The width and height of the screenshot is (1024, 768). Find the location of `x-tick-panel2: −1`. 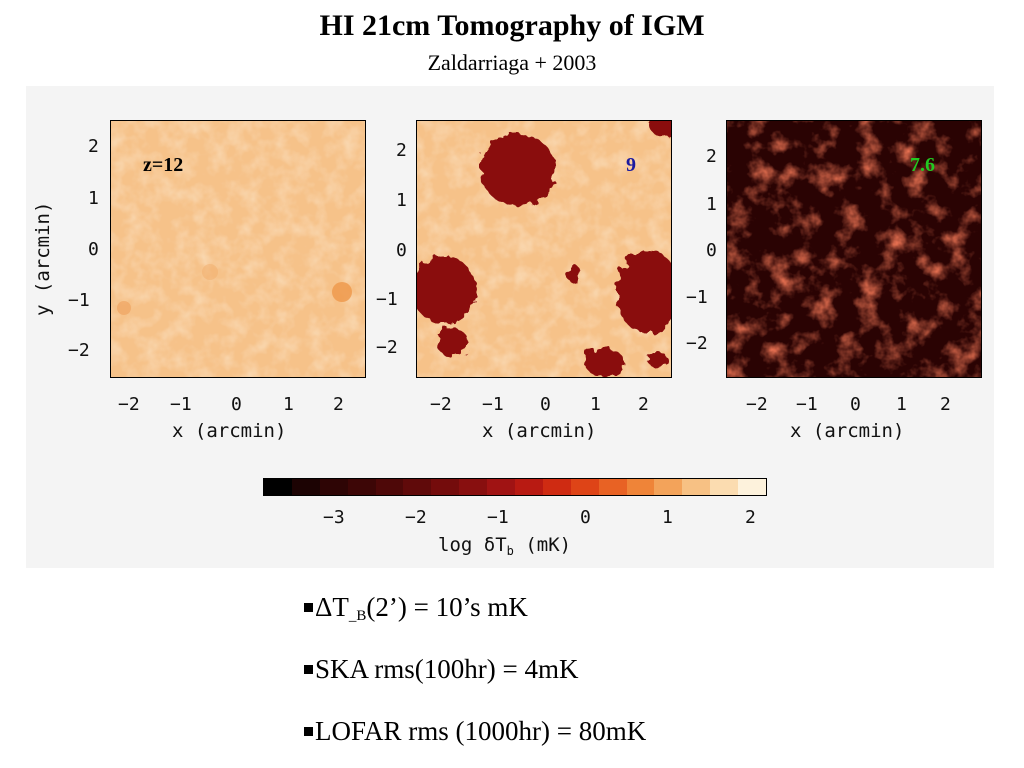

x-tick-panel2: −1 is located at coordinates (493, 404).